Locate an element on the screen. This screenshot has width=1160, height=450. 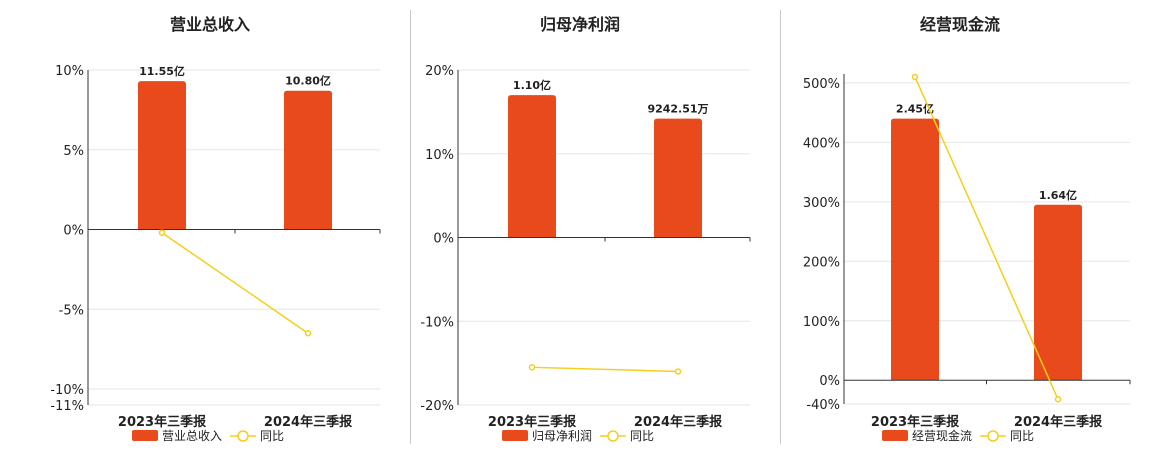
legend: 归母净利润 同比 is located at coordinates (578, 436).